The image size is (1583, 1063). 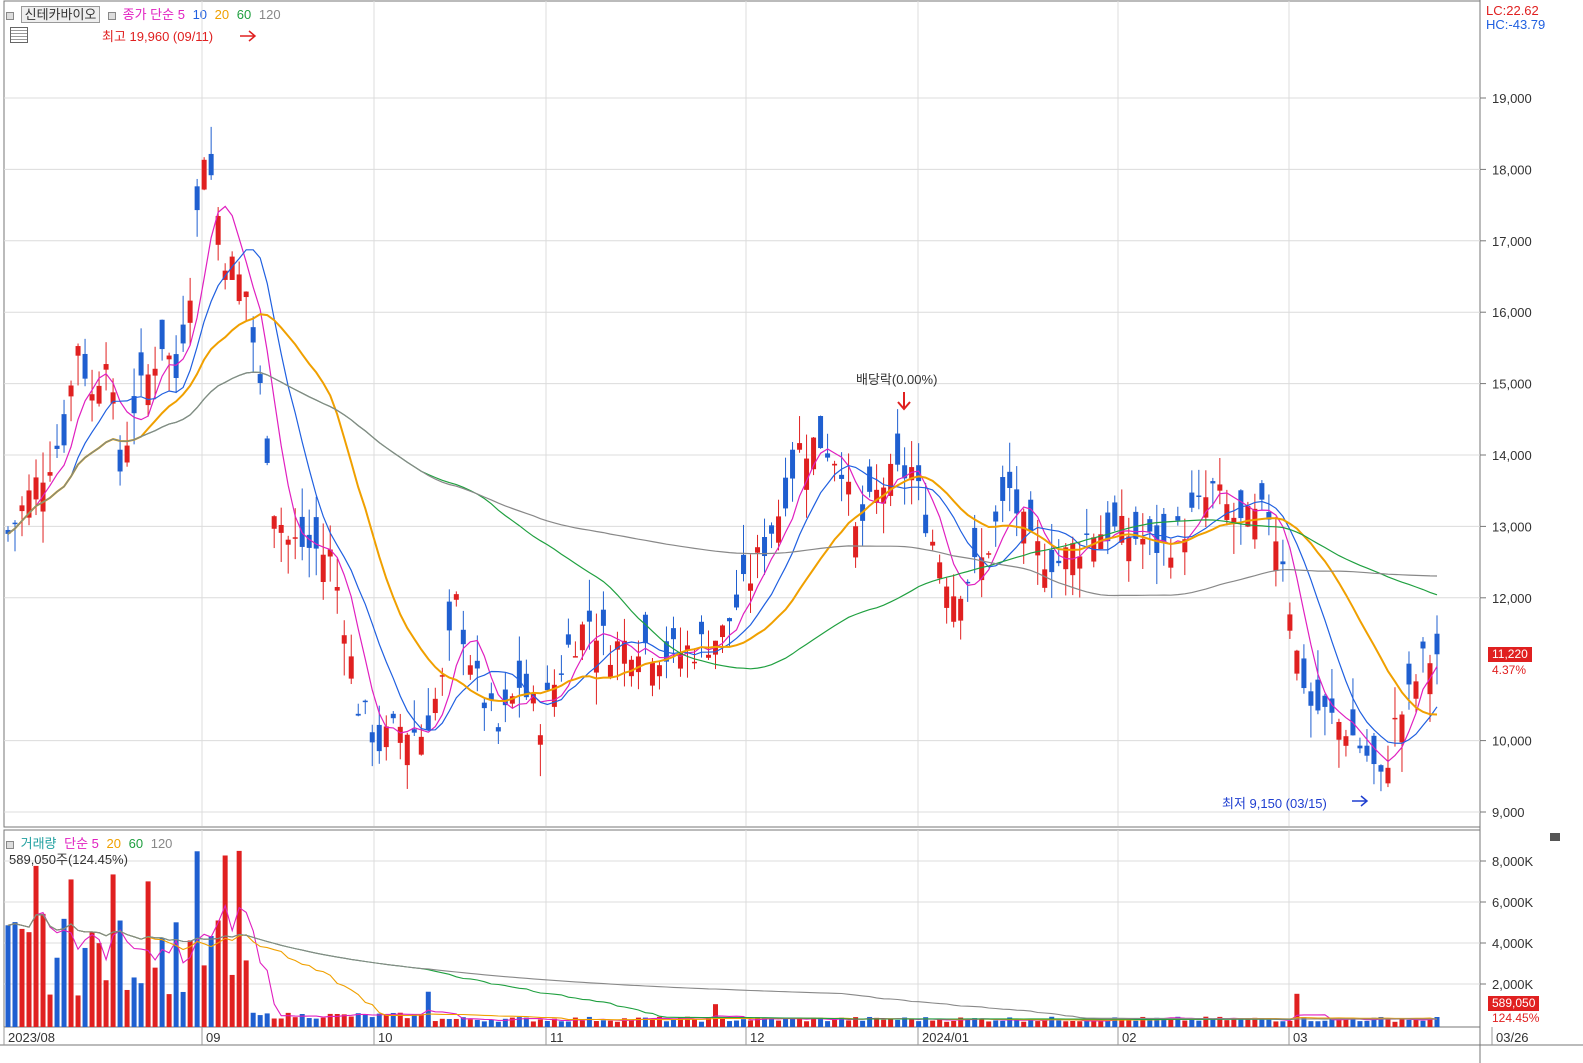 I want to click on ma-period-60: 60, so click(x=244, y=14).